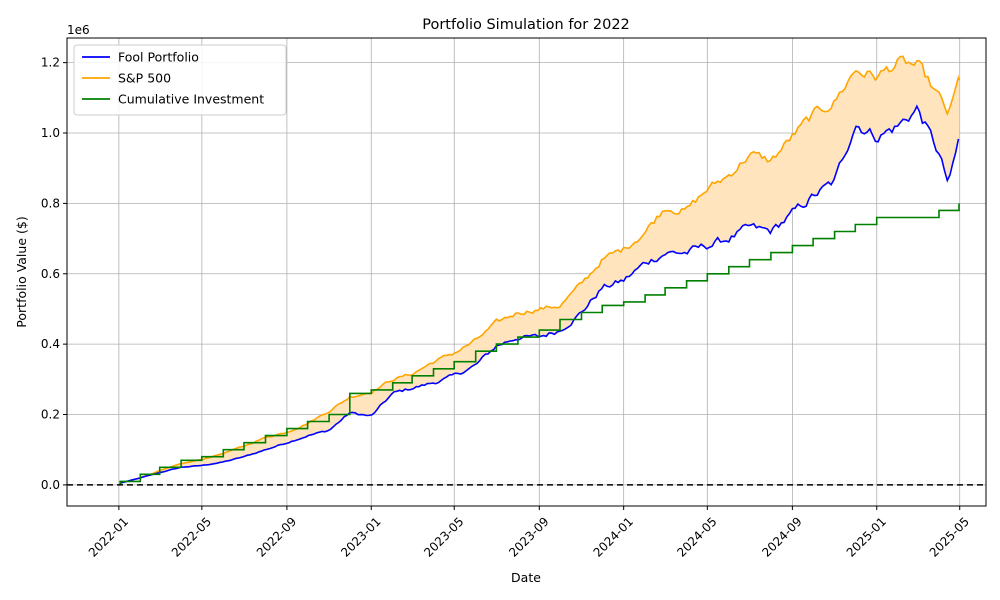  What do you see at coordinates (50, 344) in the screenshot?
I see `y-tick-label: 0.4` at bounding box center [50, 344].